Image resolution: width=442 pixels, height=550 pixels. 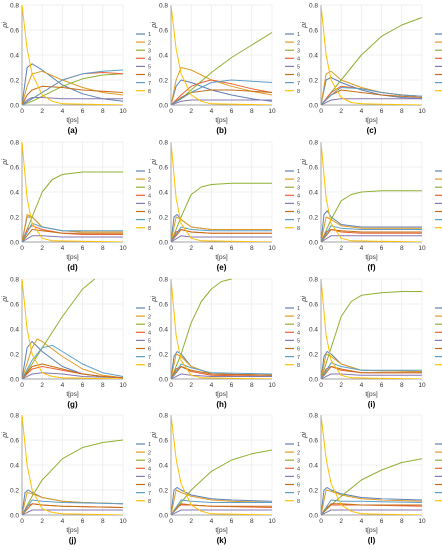 I want to click on subplot-caption: (c), so click(x=372, y=130).